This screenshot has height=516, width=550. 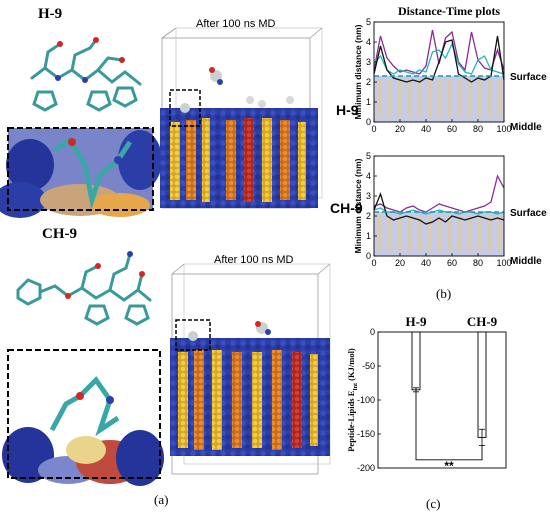 I want to click on h9-md-caption: After 100 ns MD, so click(x=236, y=24).